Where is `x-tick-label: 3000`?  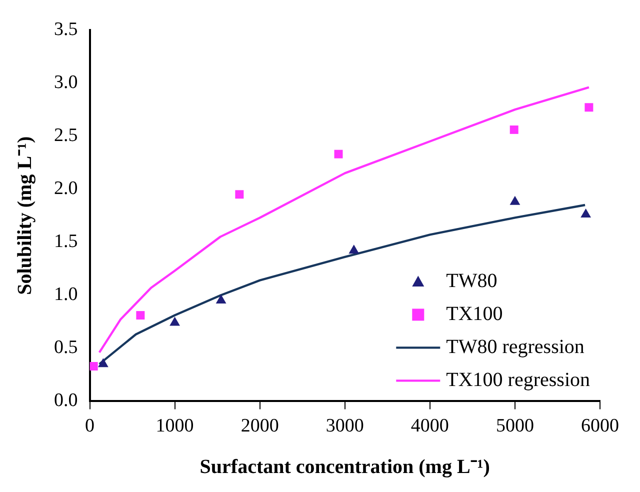
x-tick-label: 3000 is located at coordinates (345, 426).